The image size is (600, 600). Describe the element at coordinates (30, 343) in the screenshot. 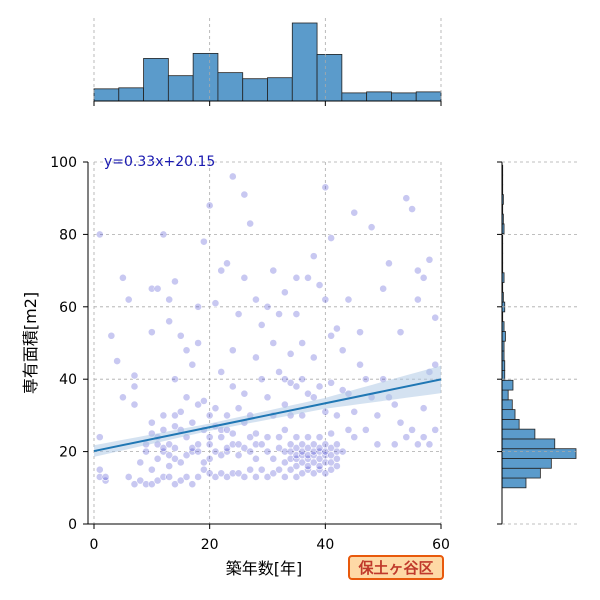

I see `y-axis-label: 専有面積[m2]` at that location.